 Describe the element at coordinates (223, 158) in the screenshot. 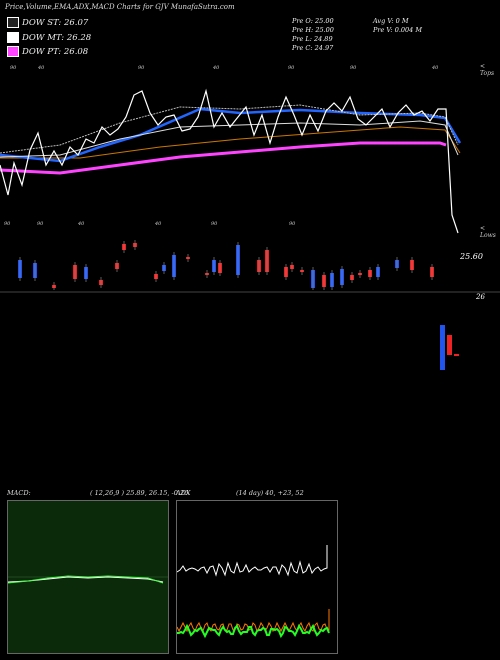

I see `ema-long-line` at that location.